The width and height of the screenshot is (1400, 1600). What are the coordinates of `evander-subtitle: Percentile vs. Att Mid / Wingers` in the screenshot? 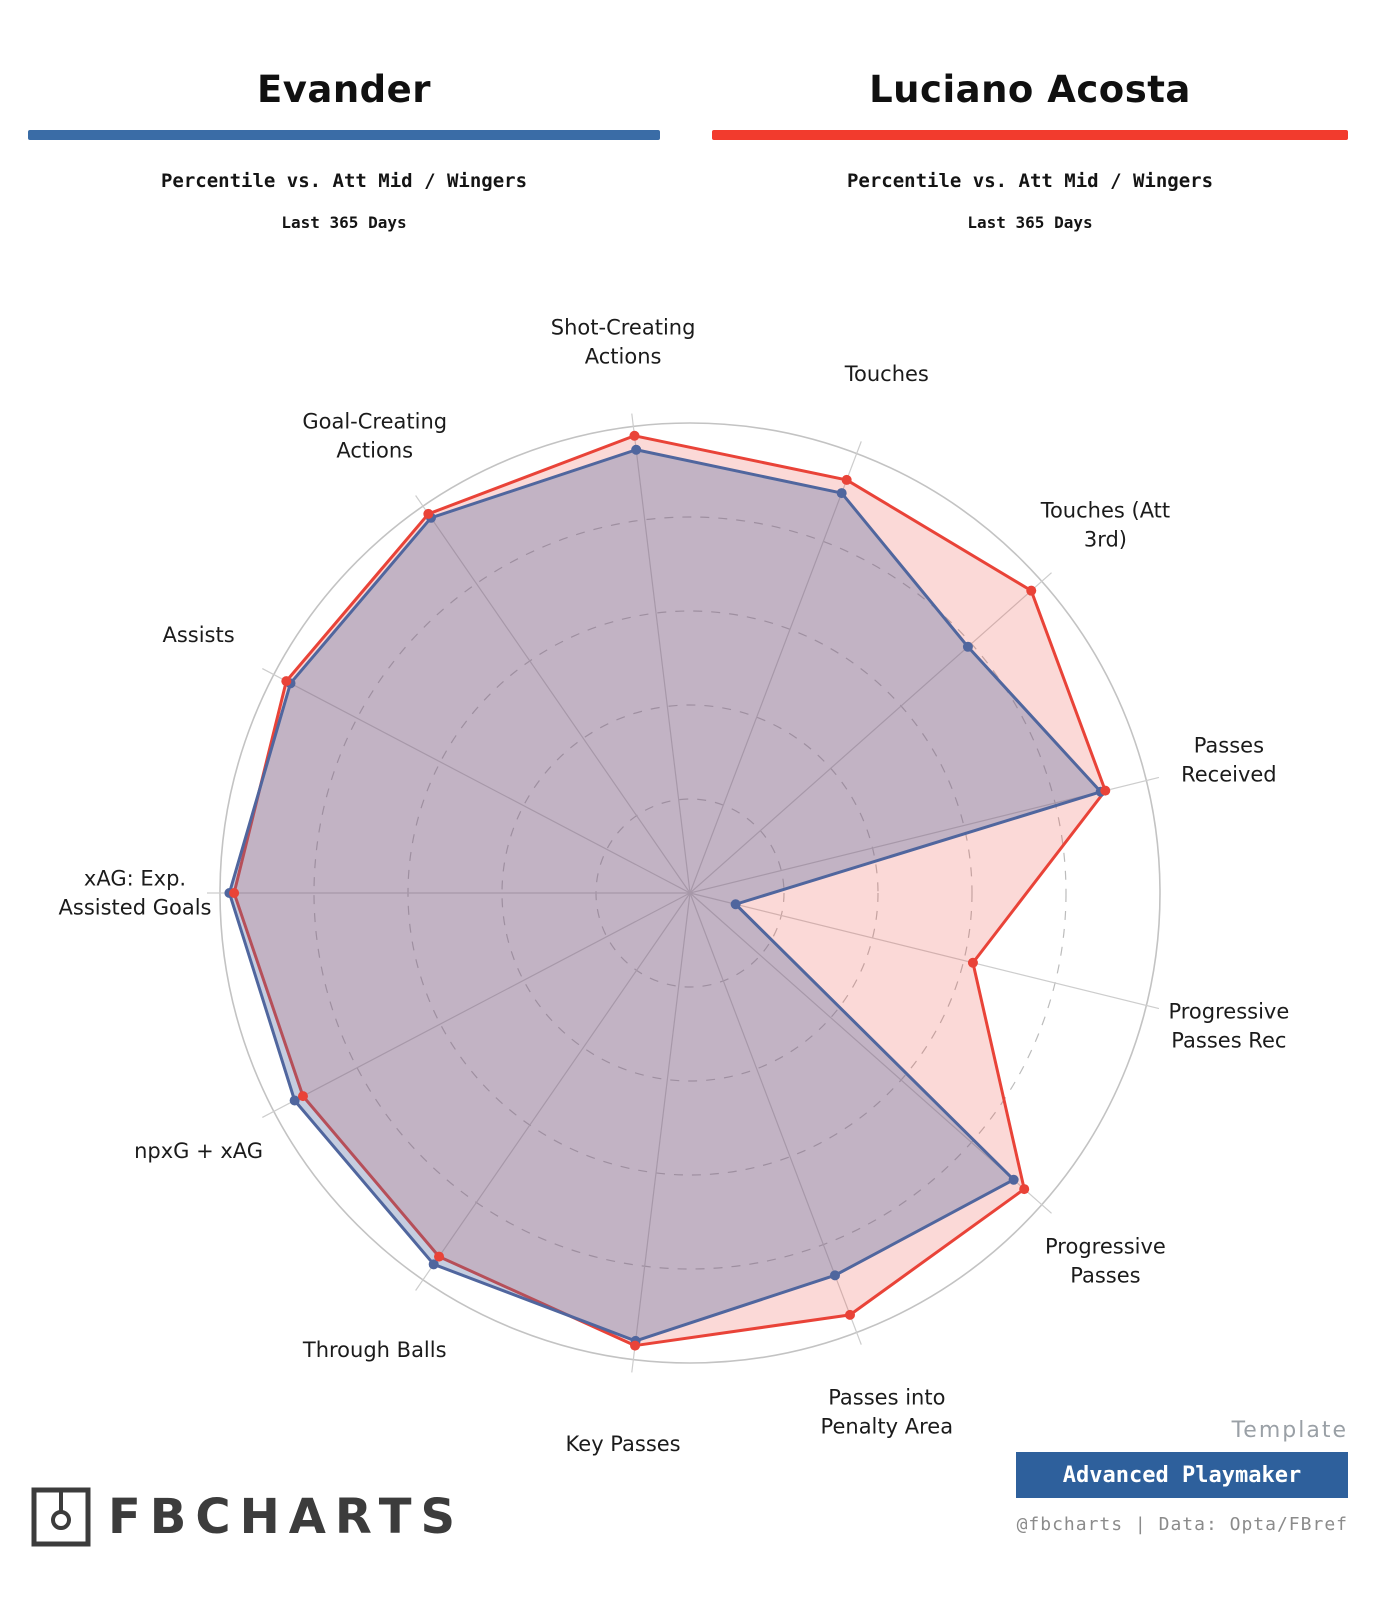 It's located at (344, 181).